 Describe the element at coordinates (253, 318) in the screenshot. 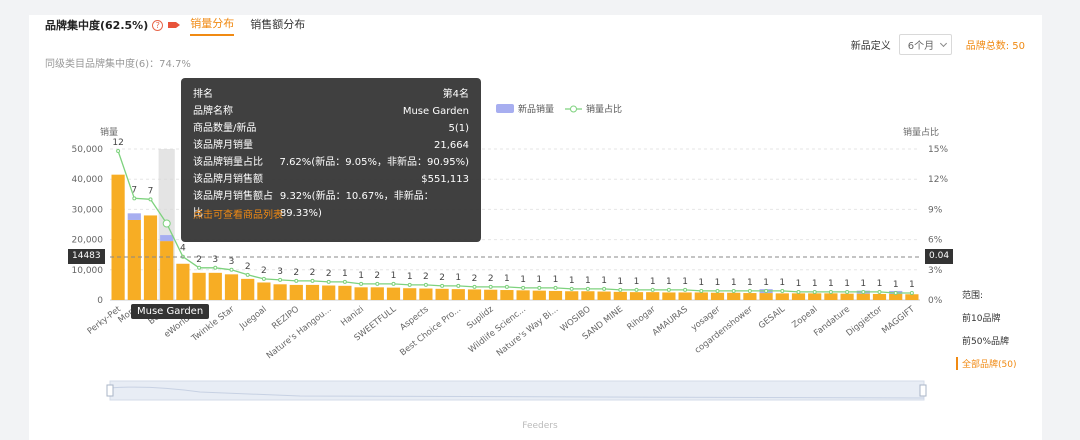

I see `x-tick-label: Juegoal` at that location.